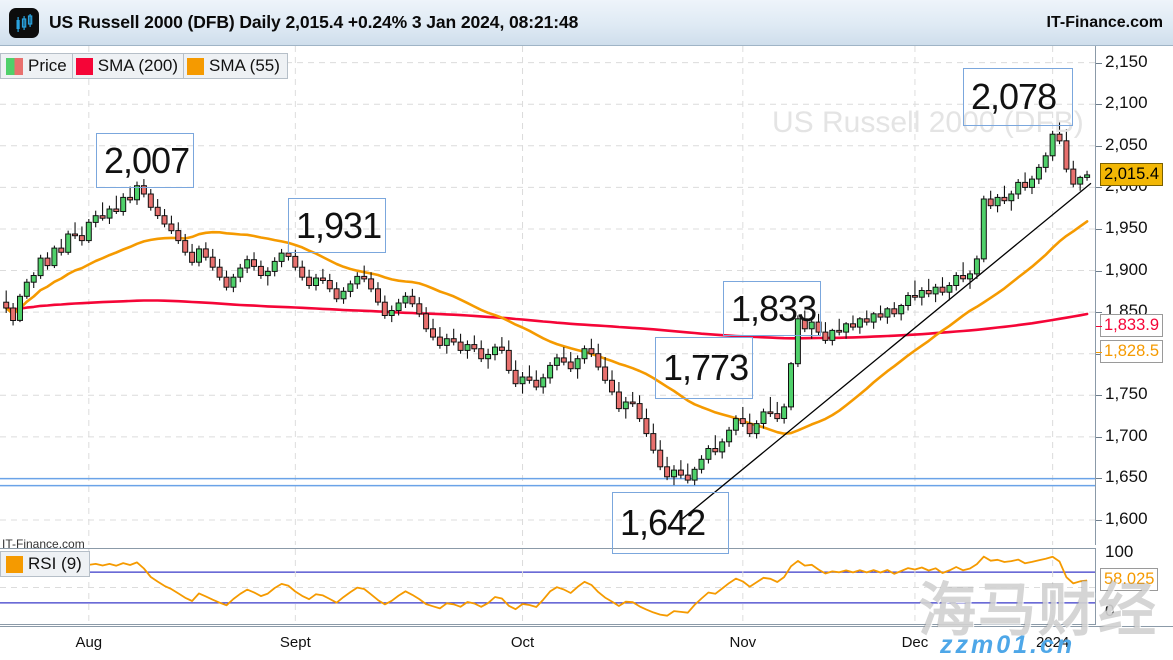 The width and height of the screenshot is (1173, 660). What do you see at coordinates (1126, 227) in the screenshot?
I see `price-tick-label: 1,950` at bounding box center [1126, 227].